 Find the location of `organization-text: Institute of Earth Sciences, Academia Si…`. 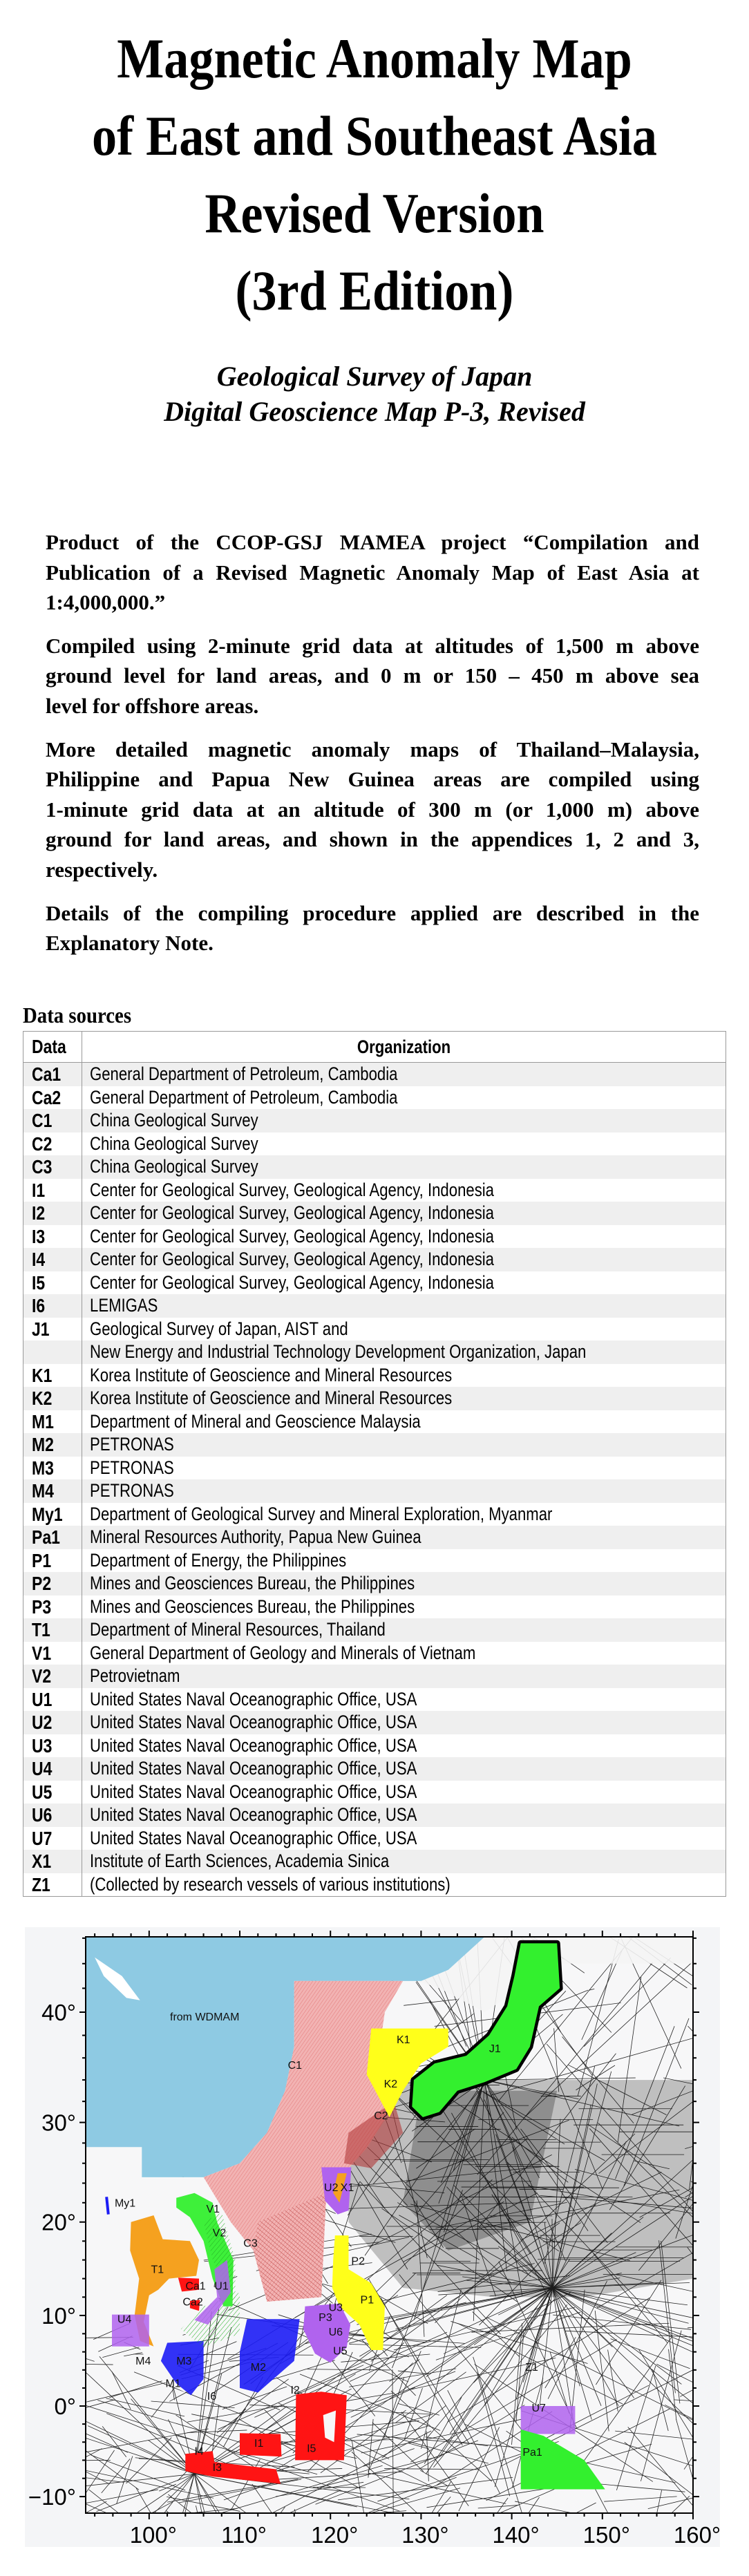

organization-text: Institute of Earth Sciences, Academia Si… is located at coordinates (240, 1860).